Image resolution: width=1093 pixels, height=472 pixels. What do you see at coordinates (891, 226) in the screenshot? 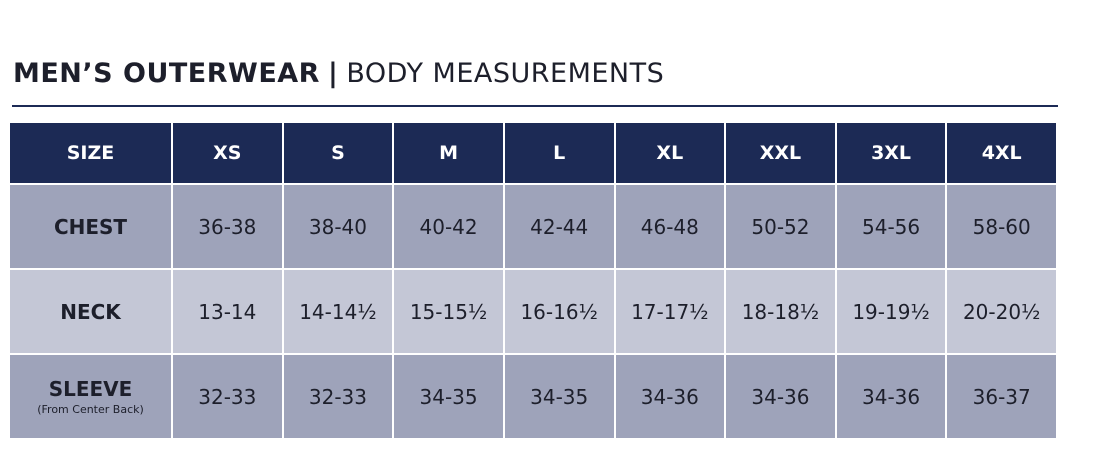
I see `table-cell: 54-56` at bounding box center [891, 226].